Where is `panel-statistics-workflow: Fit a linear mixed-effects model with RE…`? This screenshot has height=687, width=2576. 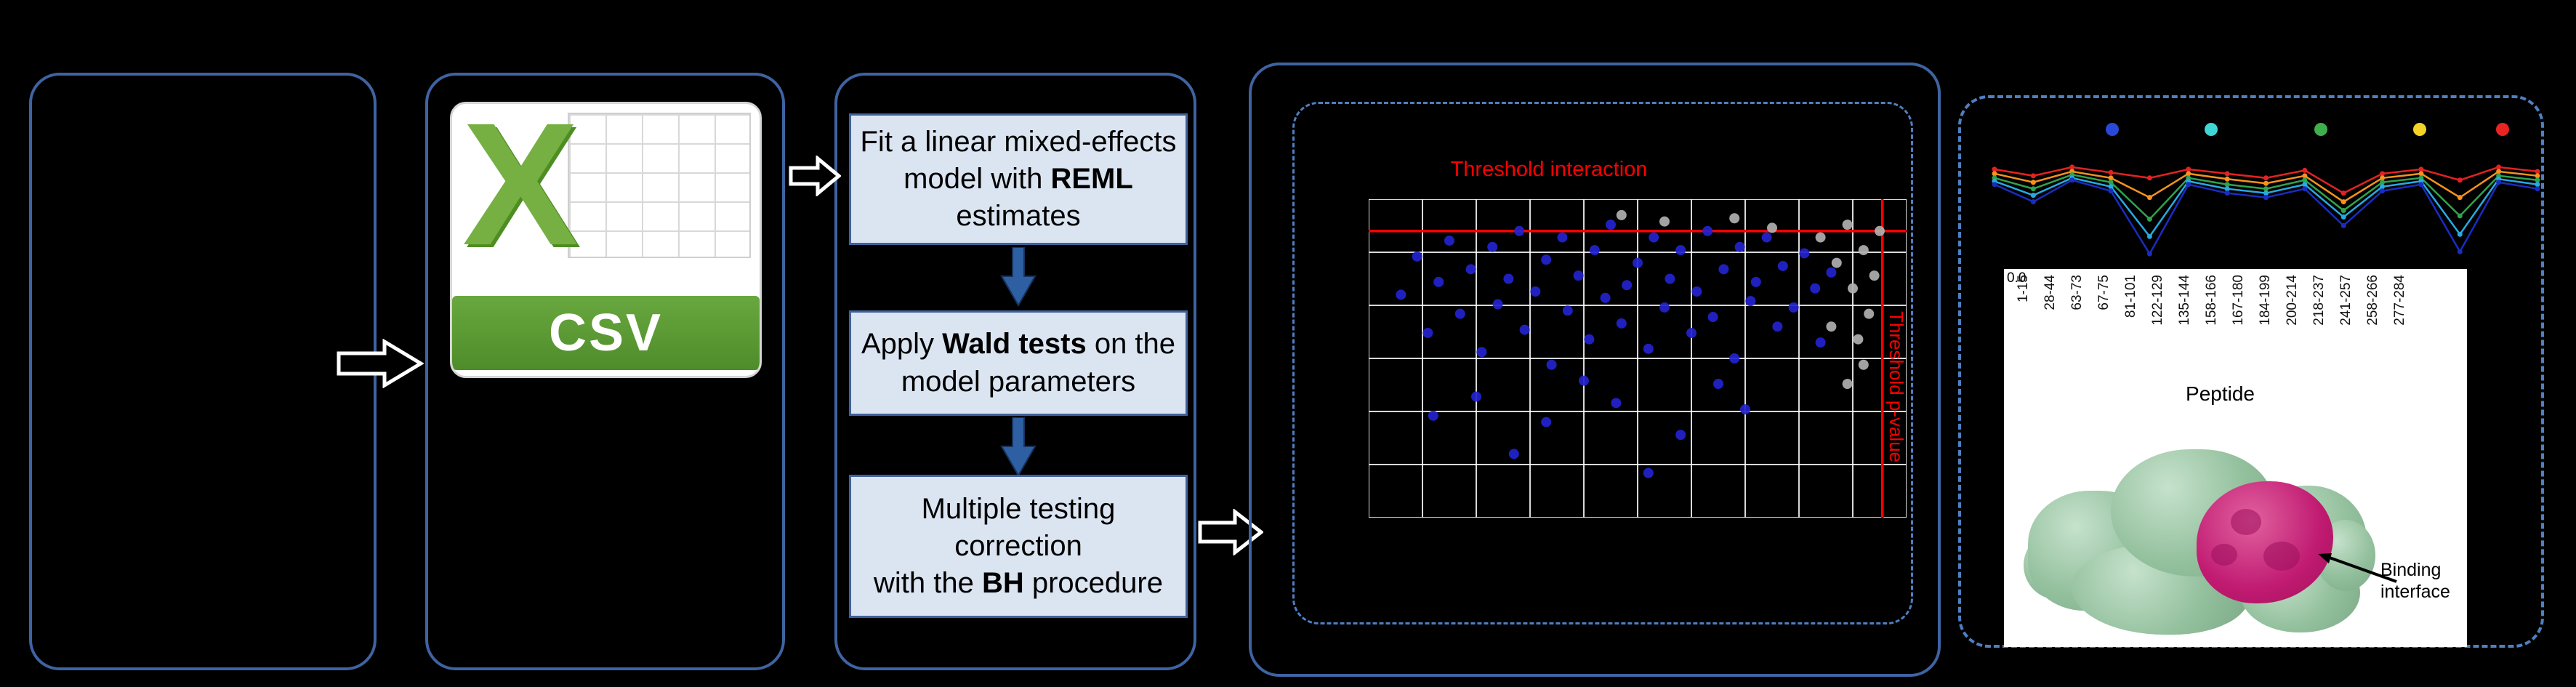
panel-statistics-workflow: Fit a linear mixed-effects model with RE… is located at coordinates (1015, 371).